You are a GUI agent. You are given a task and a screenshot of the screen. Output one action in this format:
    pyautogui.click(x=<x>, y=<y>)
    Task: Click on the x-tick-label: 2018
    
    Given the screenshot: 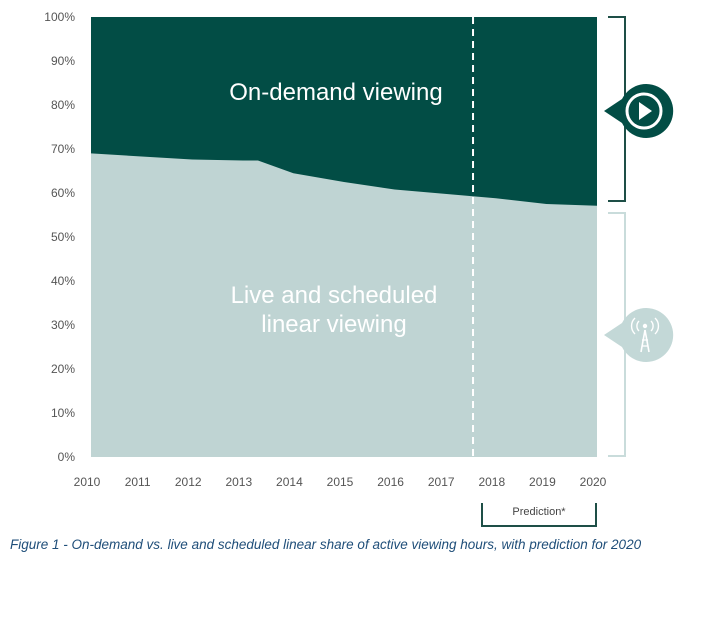 What is the action you would take?
    pyautogui.click(x=491, y=482)
    